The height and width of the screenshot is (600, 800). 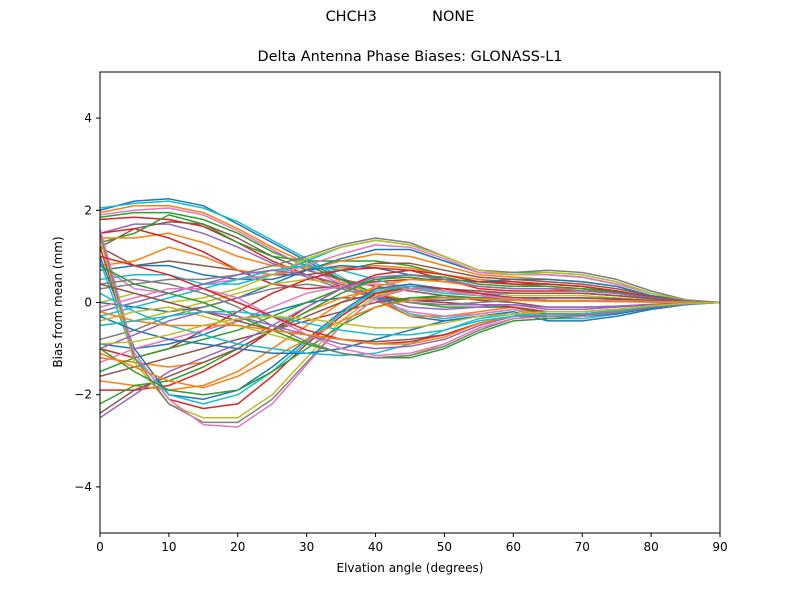 I want to click on series-line-s12, so click(x=410, y=275).